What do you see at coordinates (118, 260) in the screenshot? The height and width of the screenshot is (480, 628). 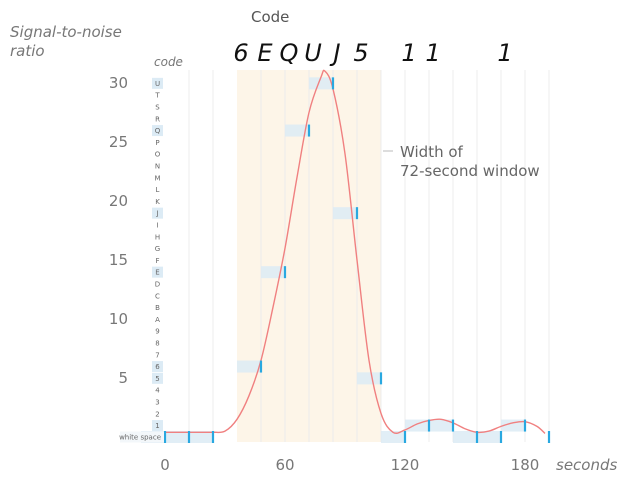 I see `y-tick-label: 15` at bounding box center [118, 260].